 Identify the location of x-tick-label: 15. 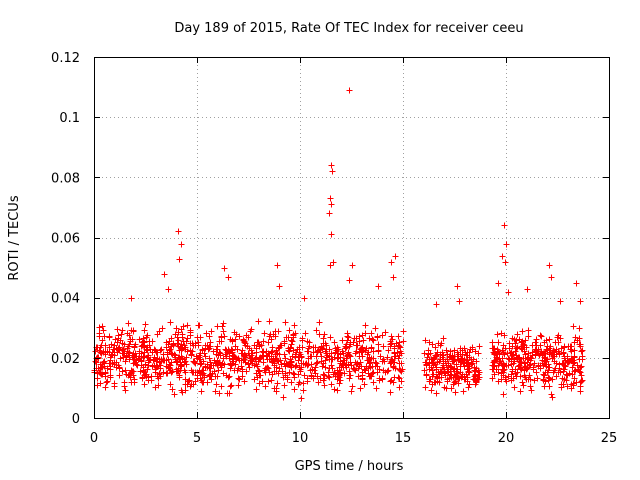
(403, 438).